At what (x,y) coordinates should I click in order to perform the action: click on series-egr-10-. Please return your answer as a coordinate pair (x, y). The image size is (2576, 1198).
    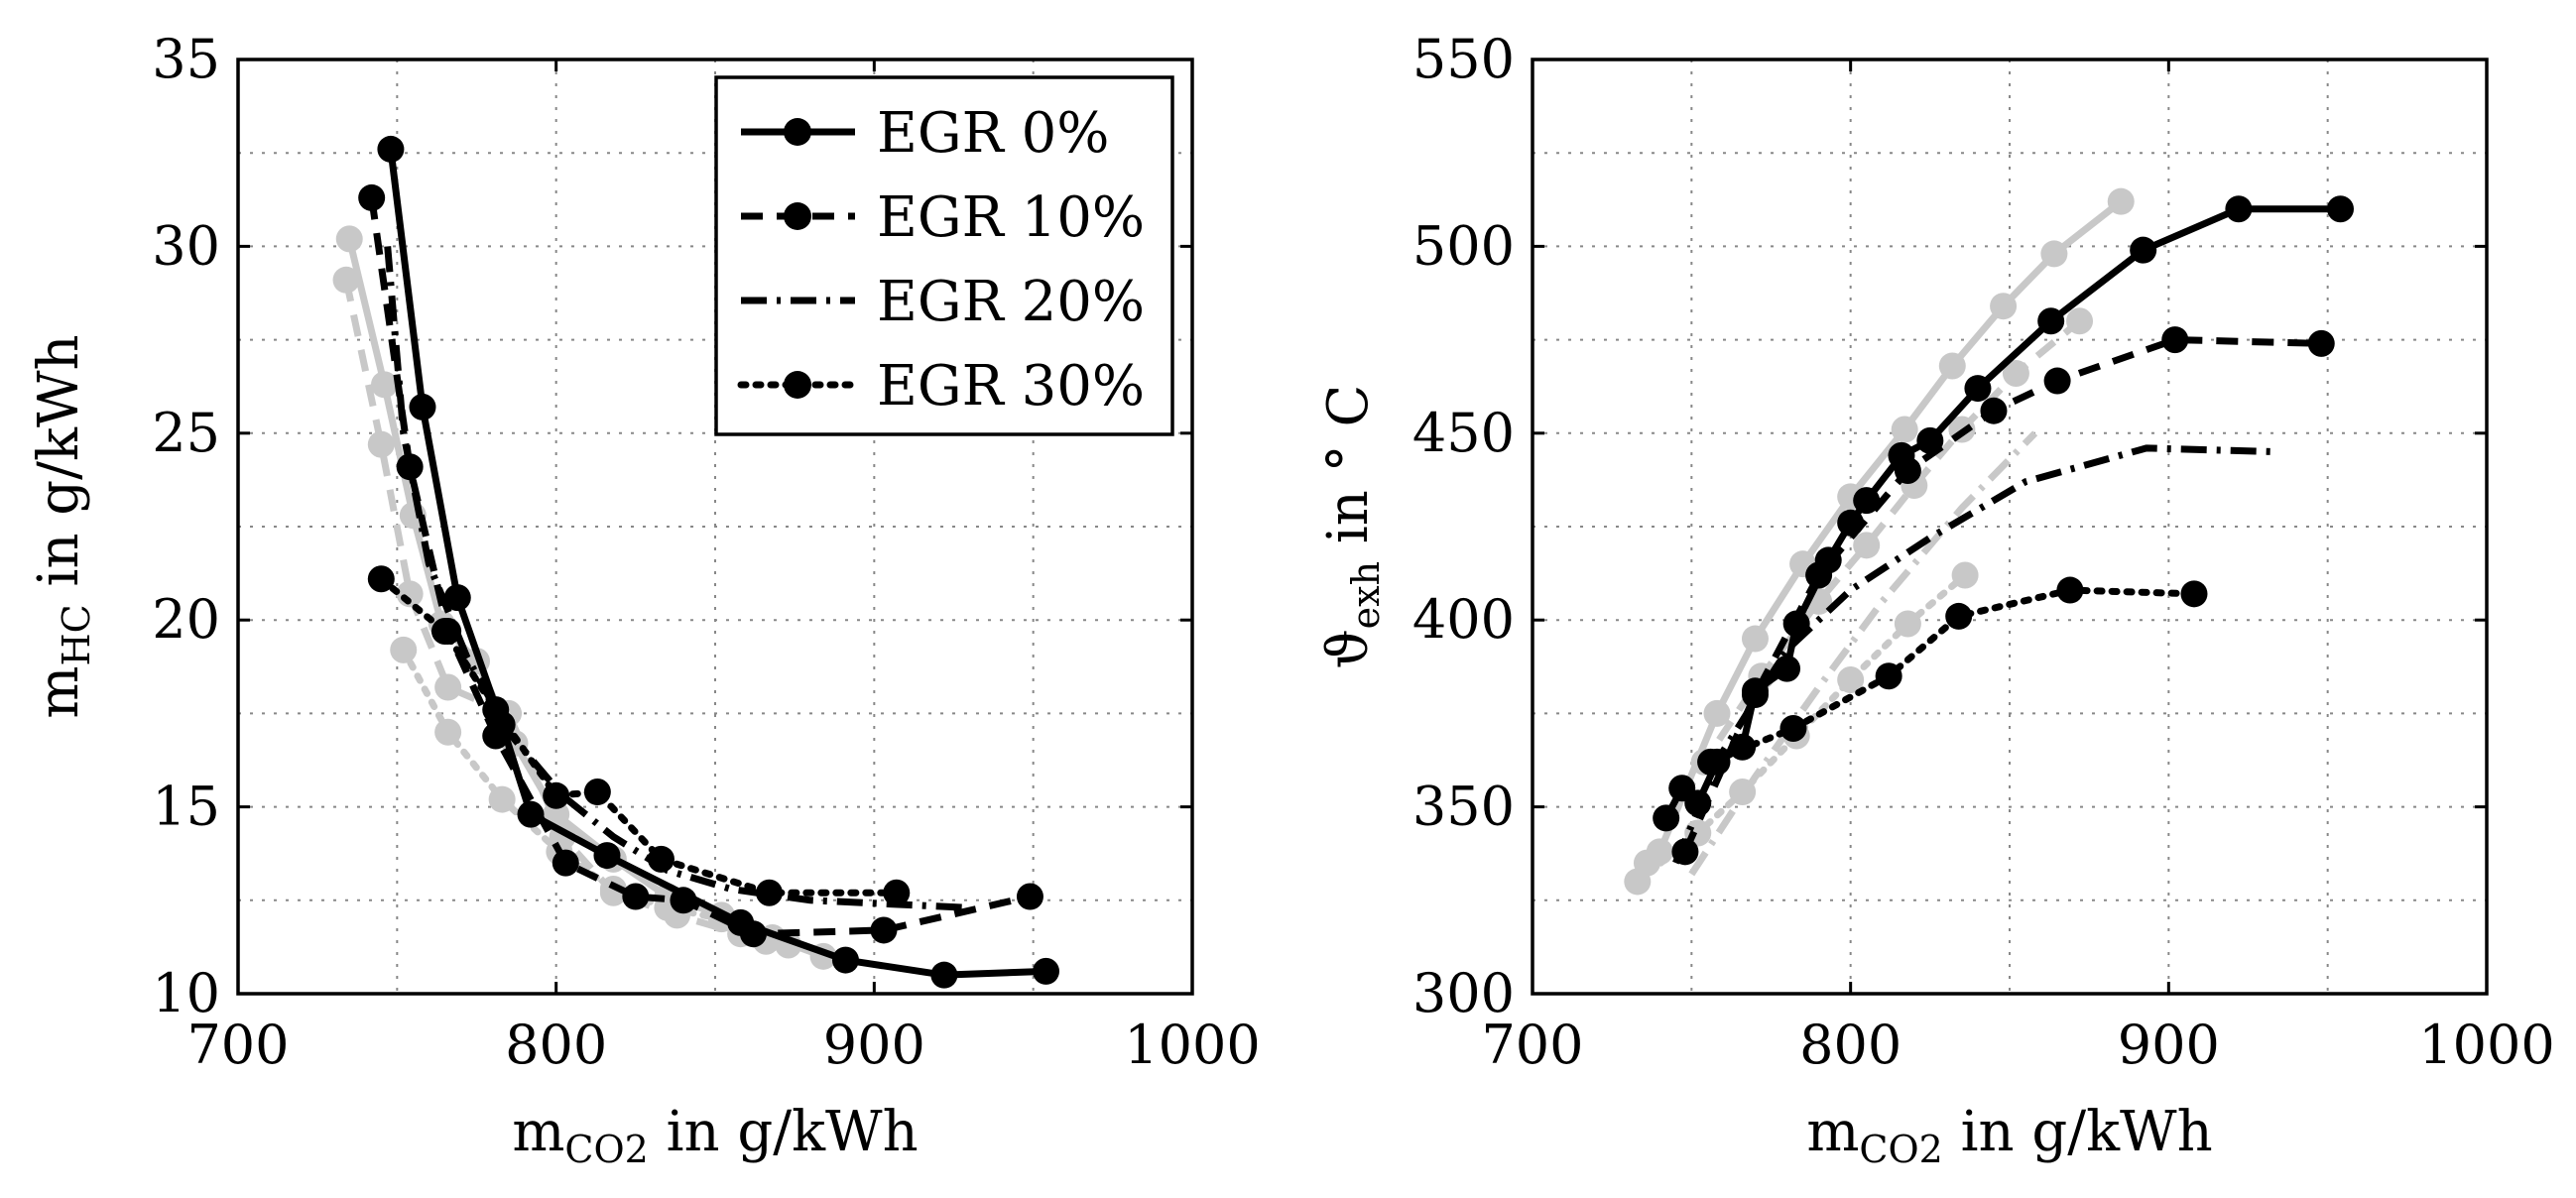
    Looking at the image, I should click on (2003, 596).